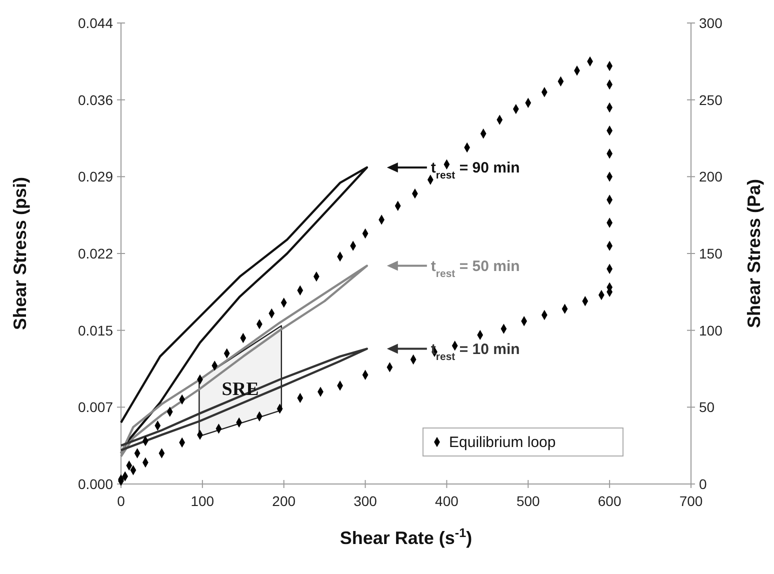 The width and height of the screenshot is (774, 574). What do you see at coordinates (691, 501) in the screenshot?
I see `x-tick-label: 700` at bounding box center [691, 501].